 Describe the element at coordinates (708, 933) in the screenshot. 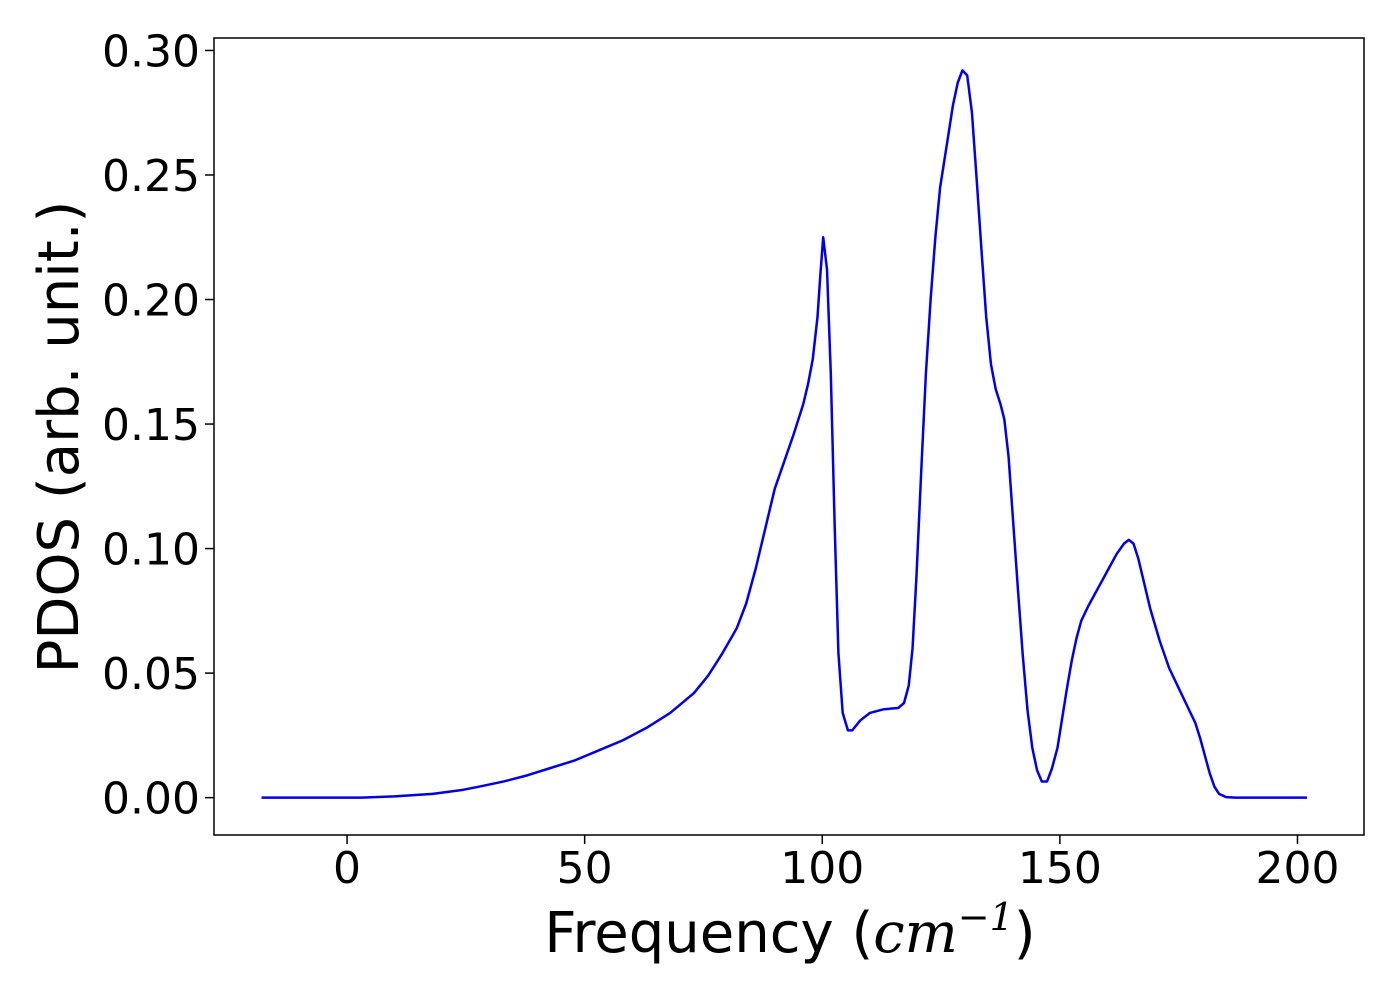

I see `x-axis-title-prefix: Frequency (` at that location.